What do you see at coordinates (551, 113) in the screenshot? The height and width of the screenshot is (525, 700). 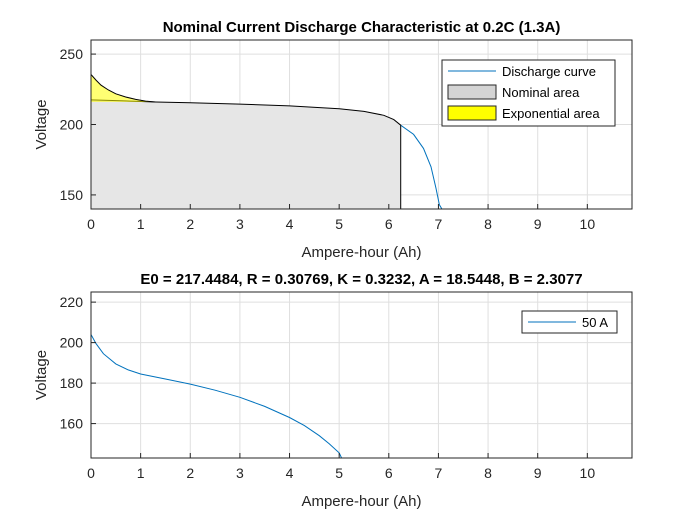 I see `legend-label: Exponential area` at bounding box center [551, 113].